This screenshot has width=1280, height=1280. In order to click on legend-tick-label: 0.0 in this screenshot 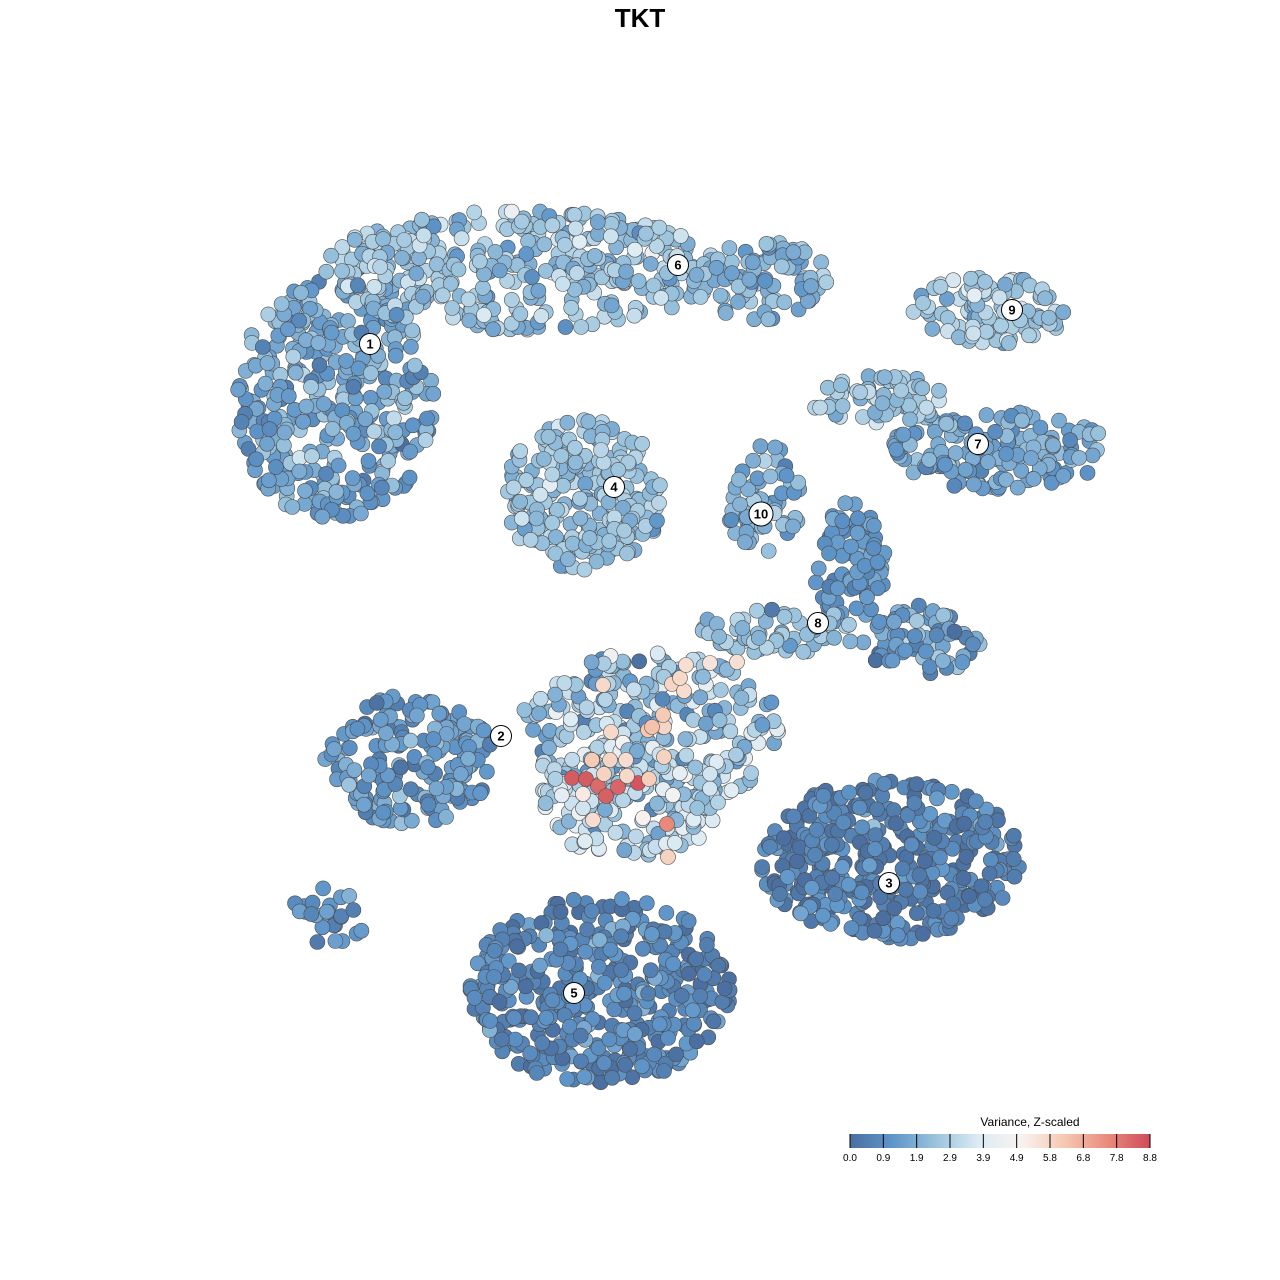, I will do `click(850, 1158)`.